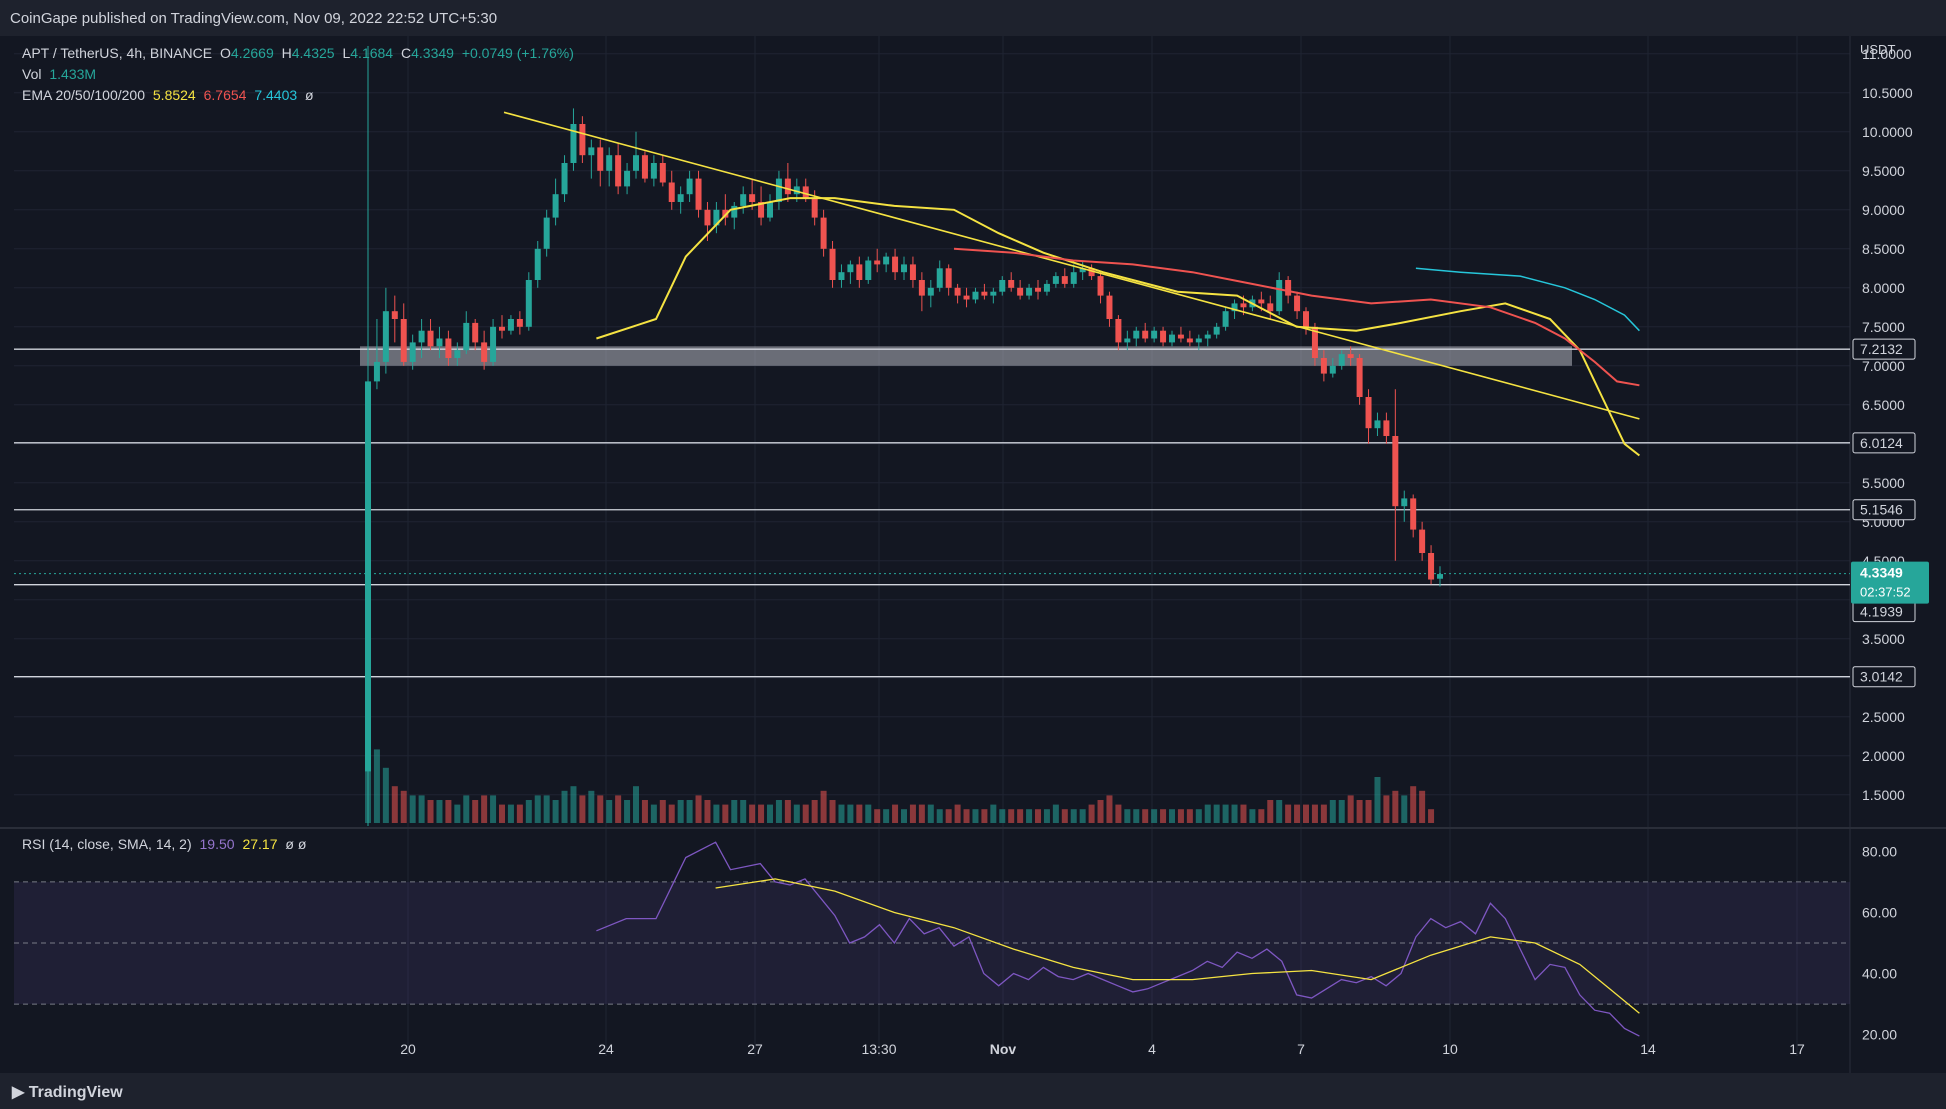 The width and height of the screenshot is (1946, 1109). What do you see at coordinates (1527, 299) in the screenshot?
I see `ema100-line` at bounding box center [1527, 299].